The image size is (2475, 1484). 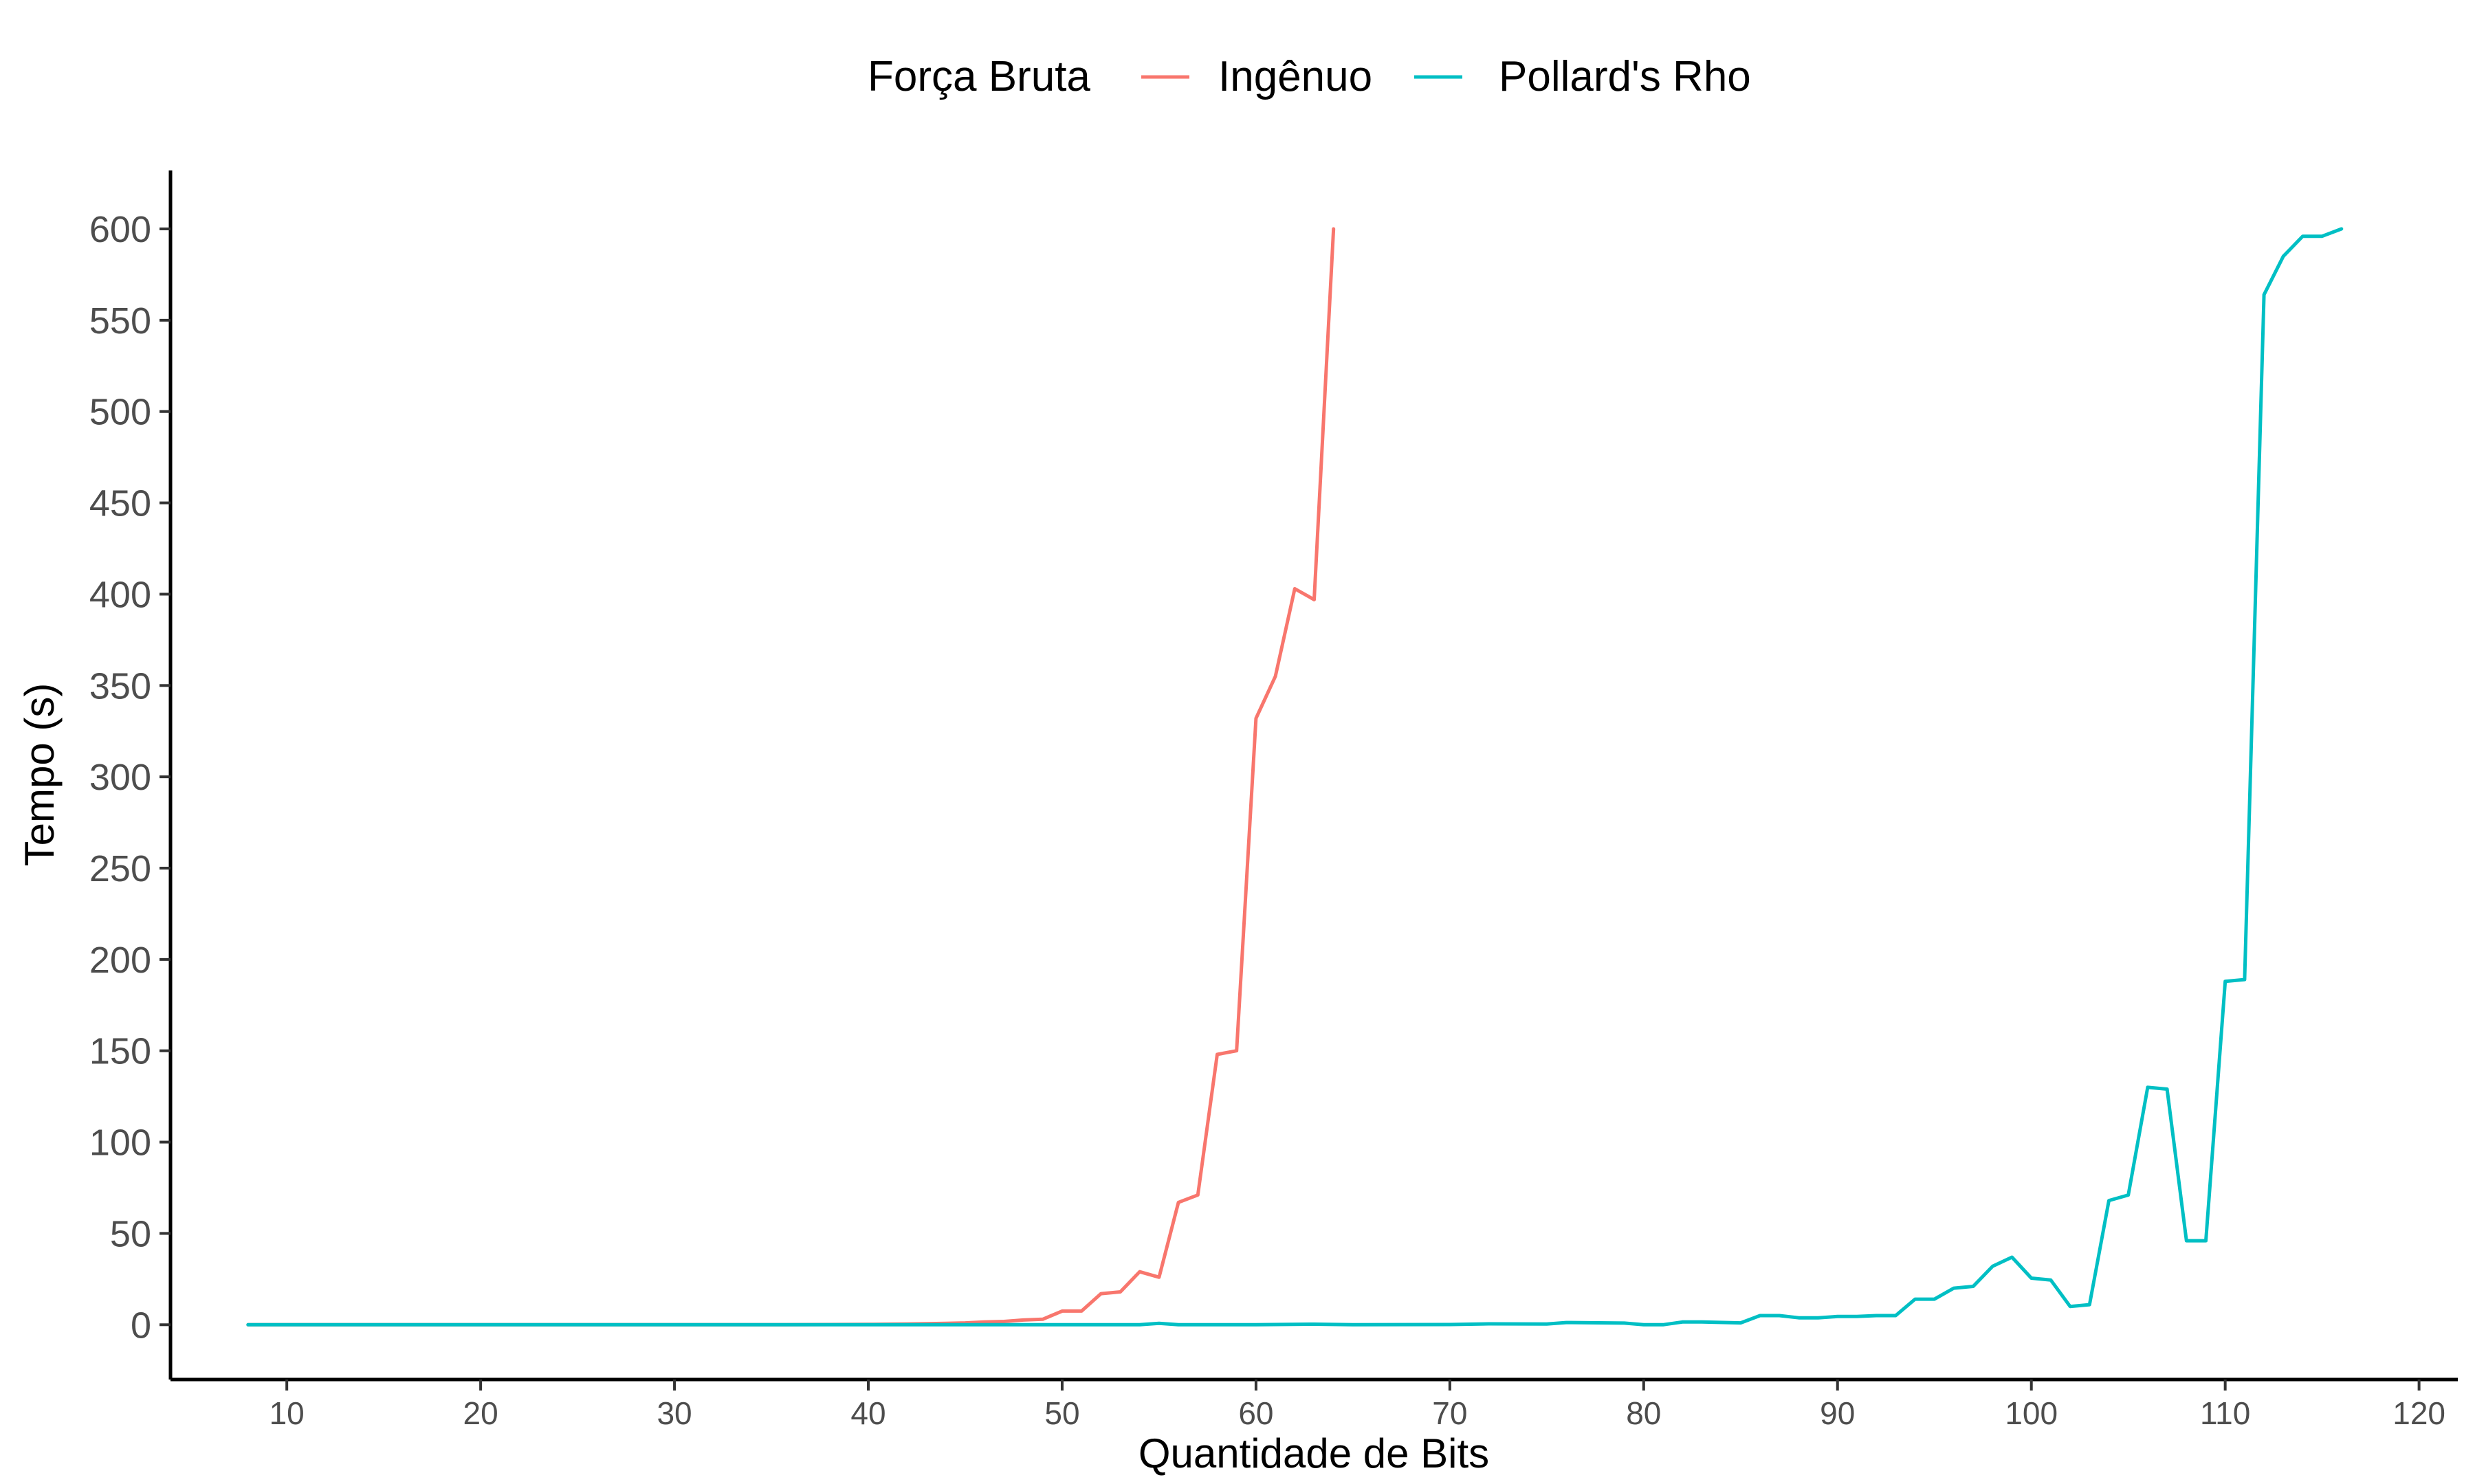 I want to click on y-tick-label-0: 0, so click(x=141, y=1326).